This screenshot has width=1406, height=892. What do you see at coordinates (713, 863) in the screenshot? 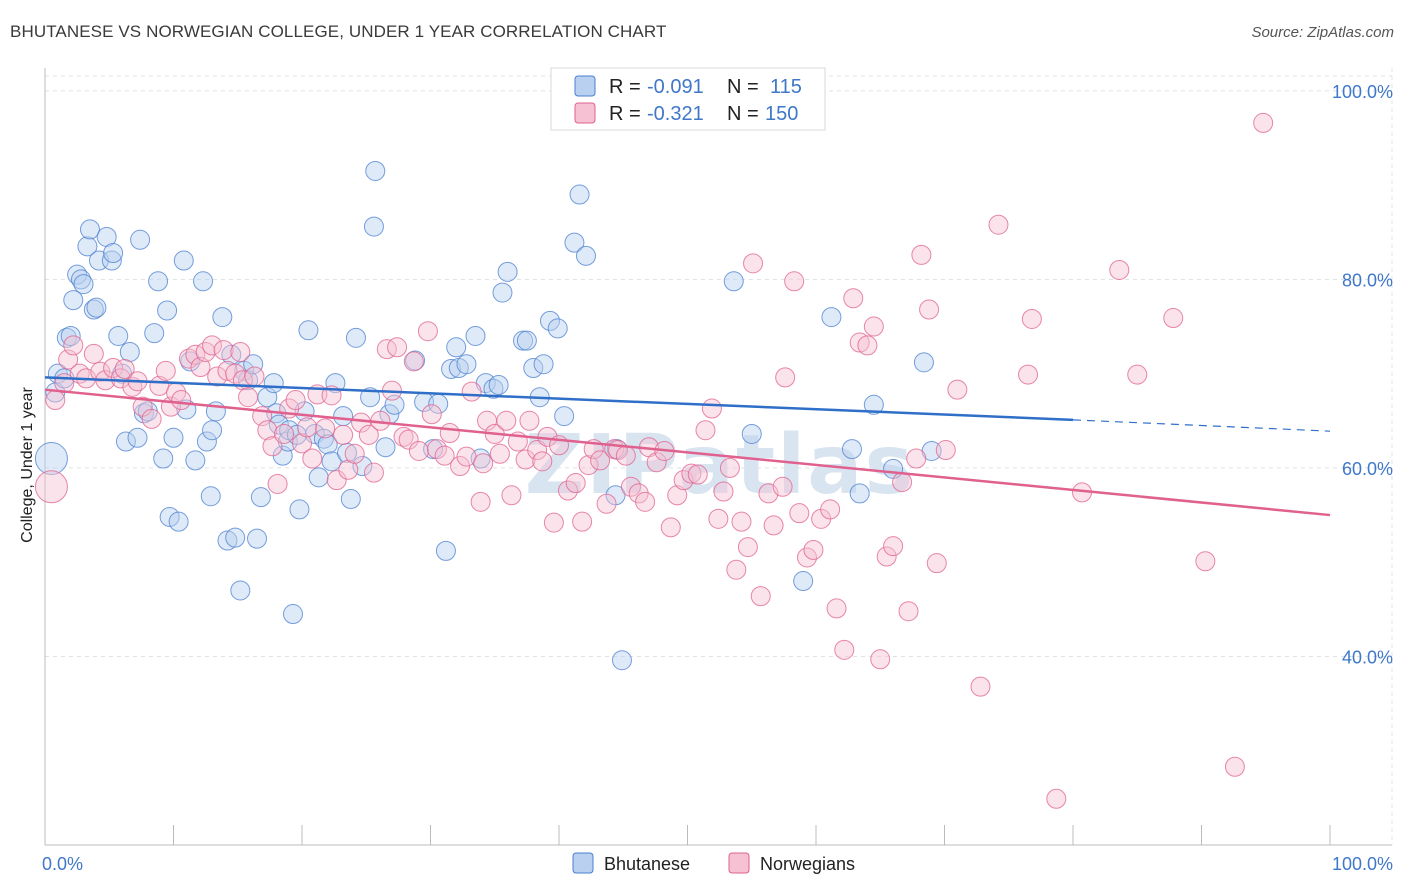
I see `bottom-legend: Bhutanese Norwegians` at bounding box center [713, 863].